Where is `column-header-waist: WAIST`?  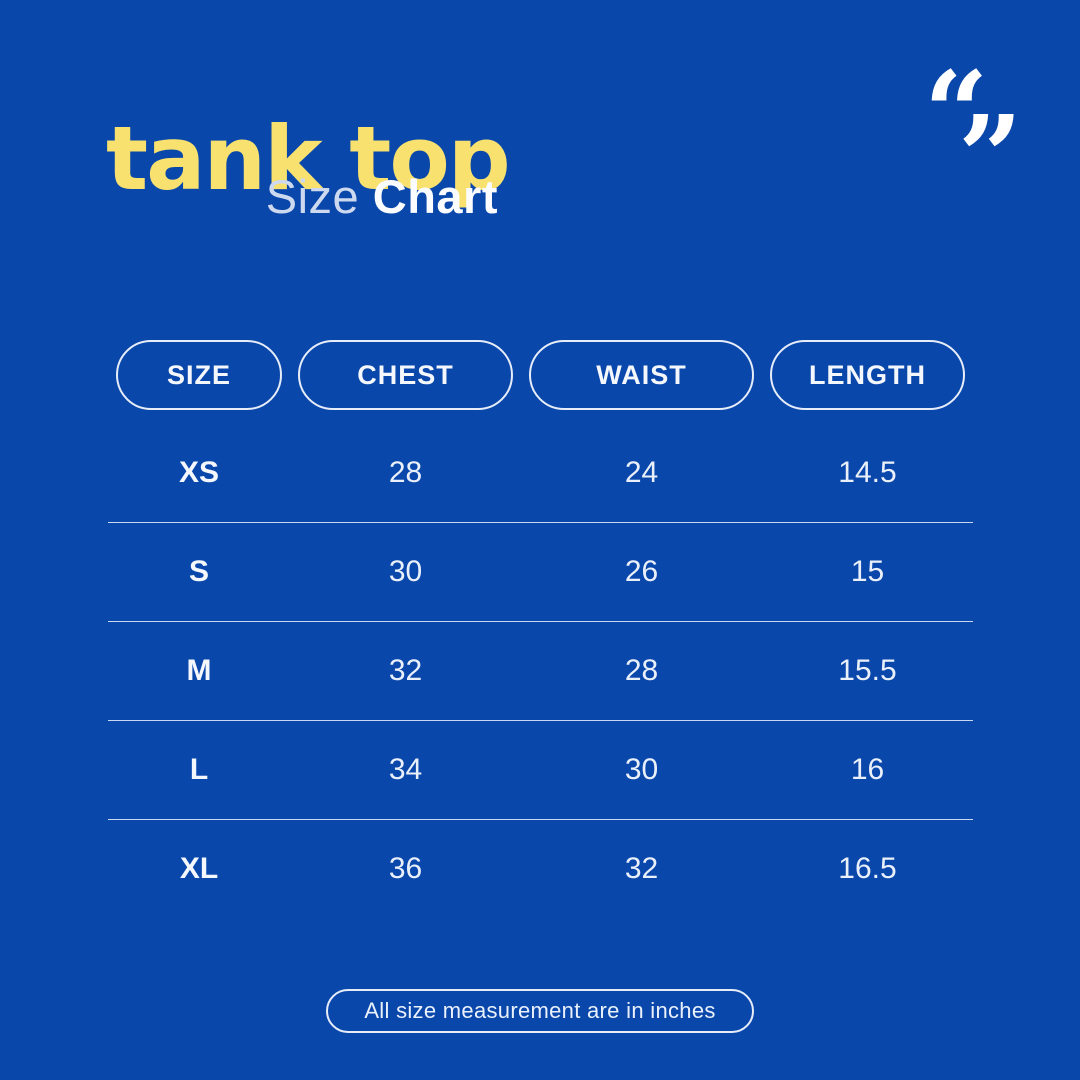
column-header-waist: WAIST is located at coordinates (641, 375).